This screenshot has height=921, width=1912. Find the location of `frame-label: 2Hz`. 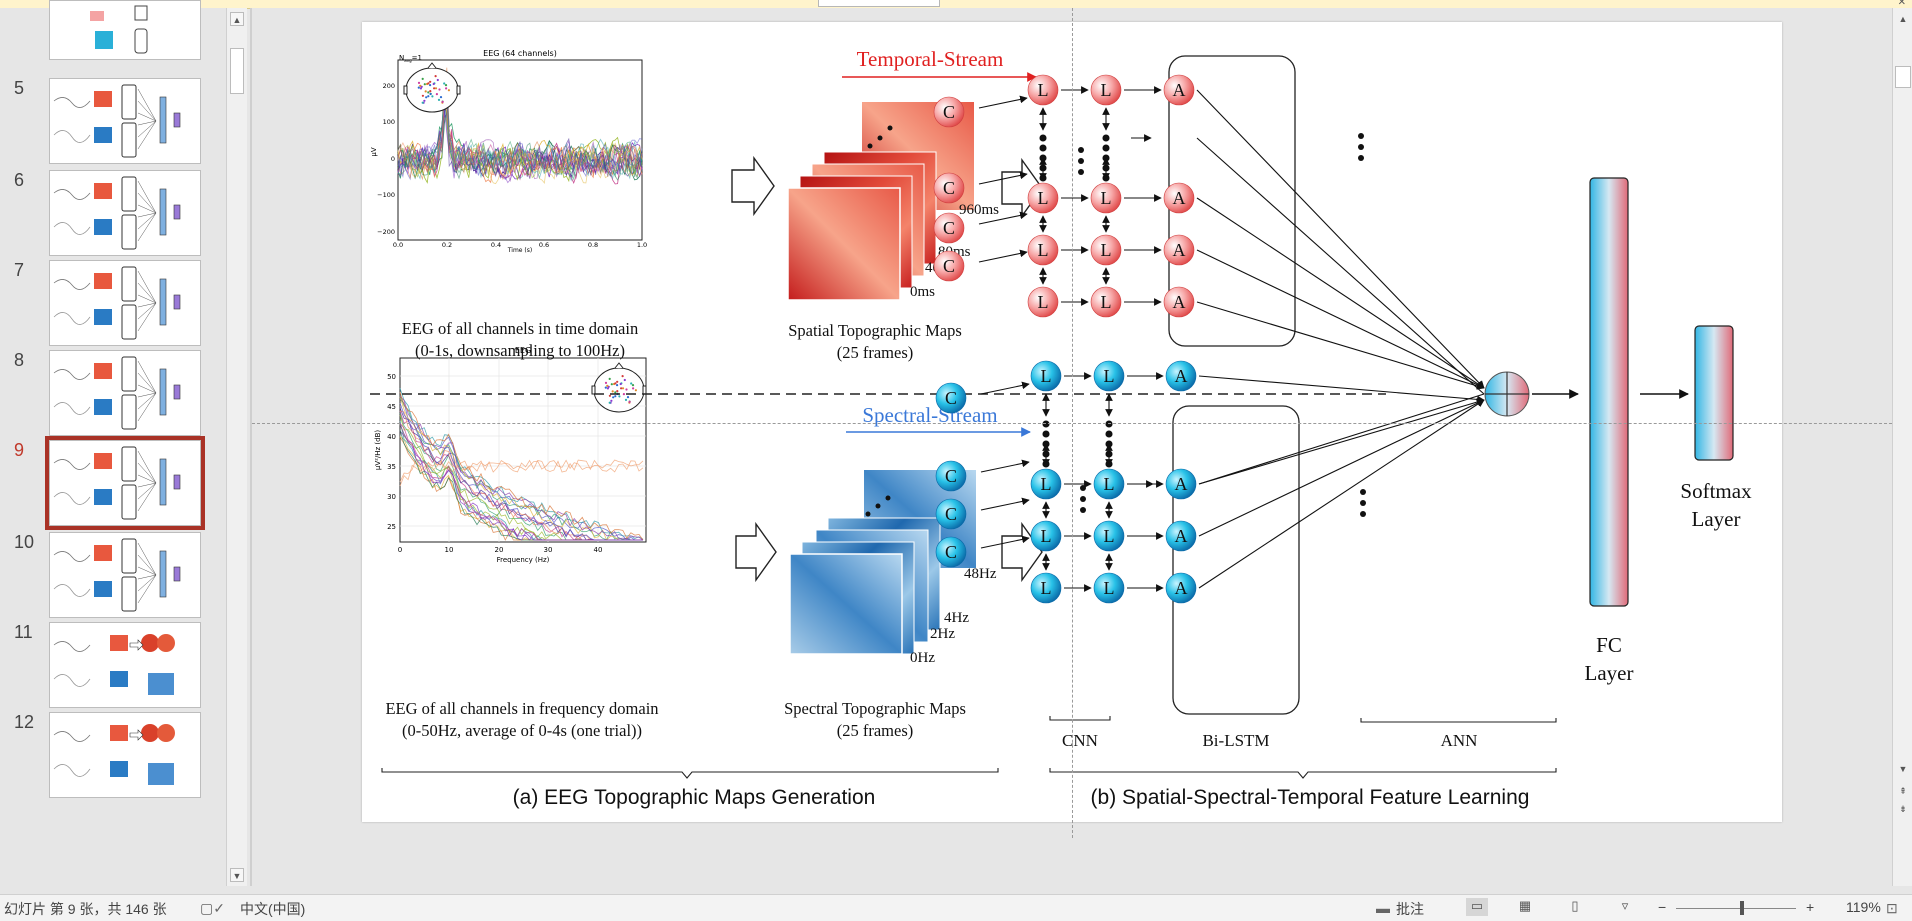

frame-label: 2Hz is located at coordinates (942, 634).